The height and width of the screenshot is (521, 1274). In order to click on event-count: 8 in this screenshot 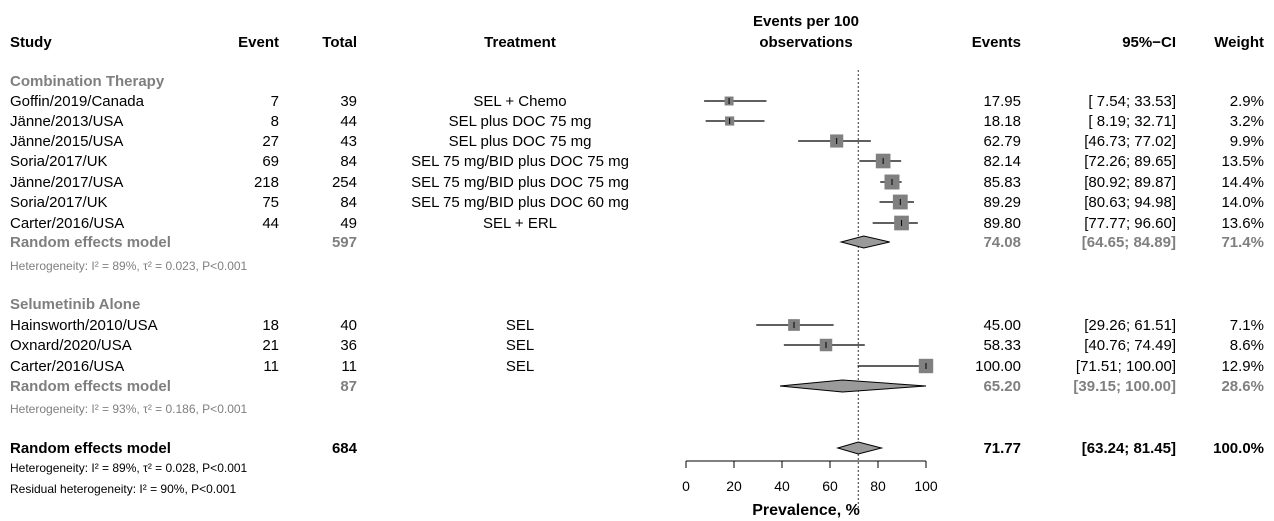, I will do `click(275, 121)`.